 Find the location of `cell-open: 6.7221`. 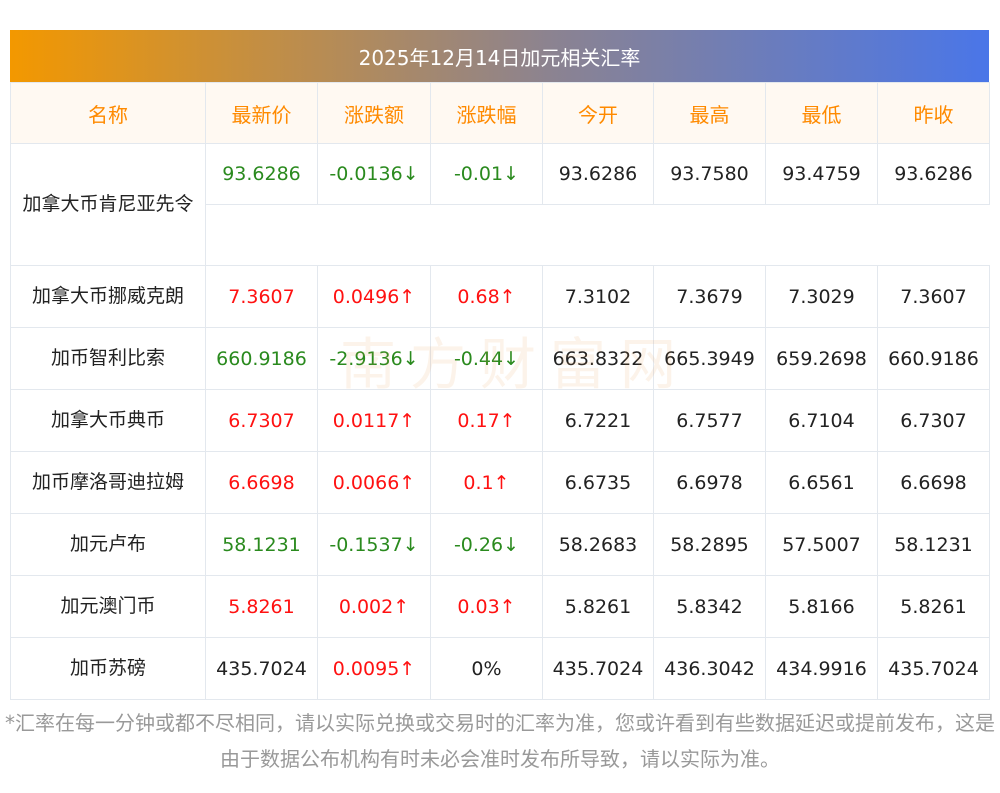

cell-open: 6.7221 is located at coordinates (598, 420).